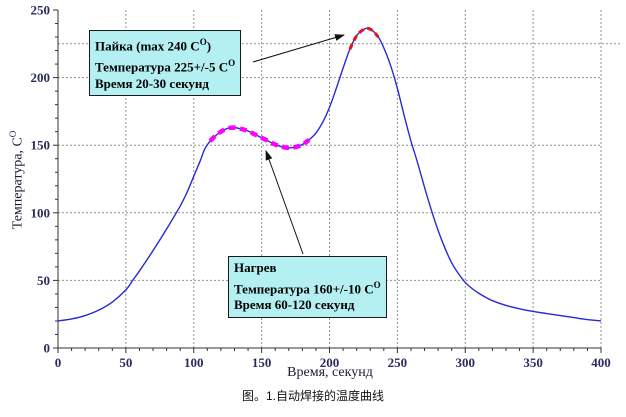  Describe the element at coordinates (294, 305) in the screenshot. I see `annotation-line: Время 60-120 секунд` at that location.